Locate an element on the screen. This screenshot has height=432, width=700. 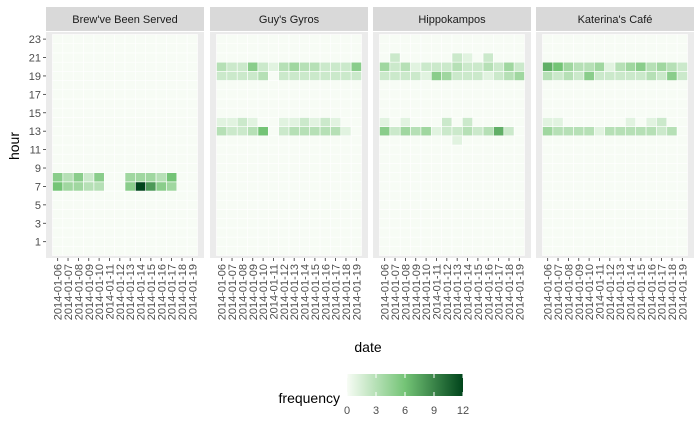
x-tick-label: 2014-01-13 is located at coordinates (295, 292).